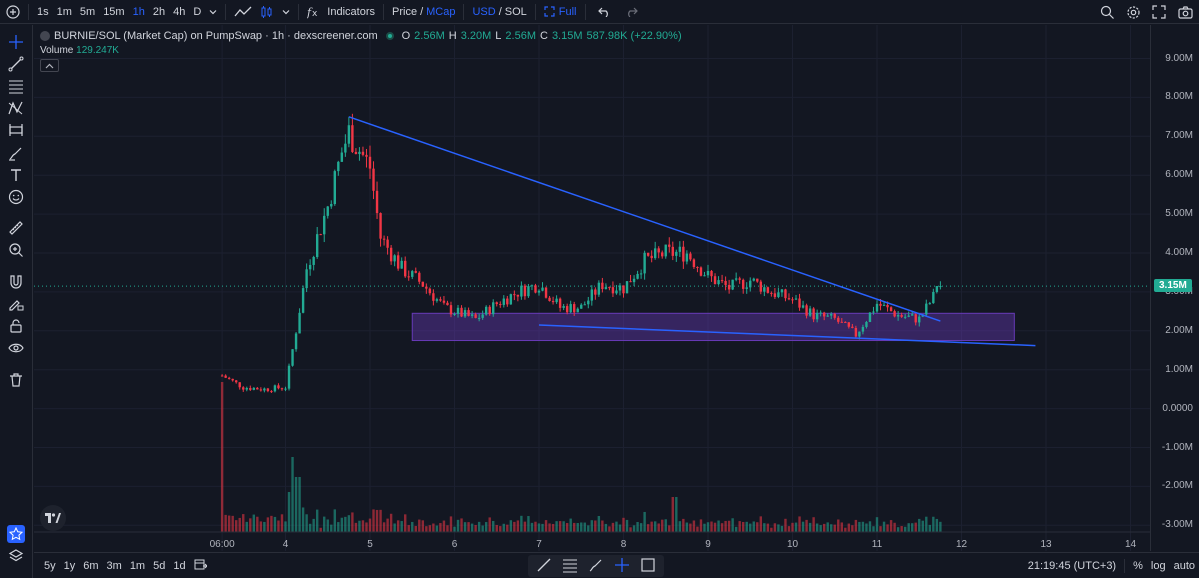  What do you see at coordinates (423, 12) in the screenshot?
I see `price-mcap-toggle: Price / MCap` at bounding box center [423, 12].